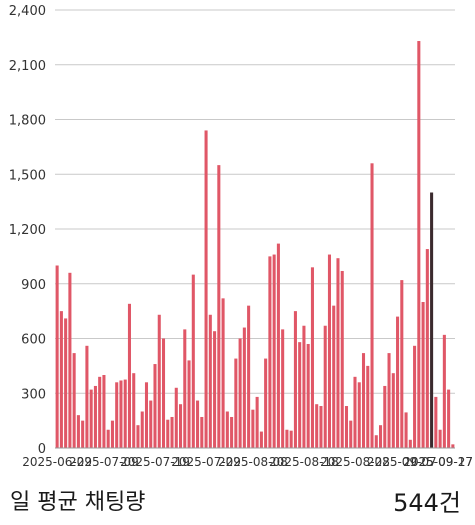 Image resolution: width=475 pixels, height=525 pixels. I want to click on x-tick-label: 2025-09-27, so click(438, 462).